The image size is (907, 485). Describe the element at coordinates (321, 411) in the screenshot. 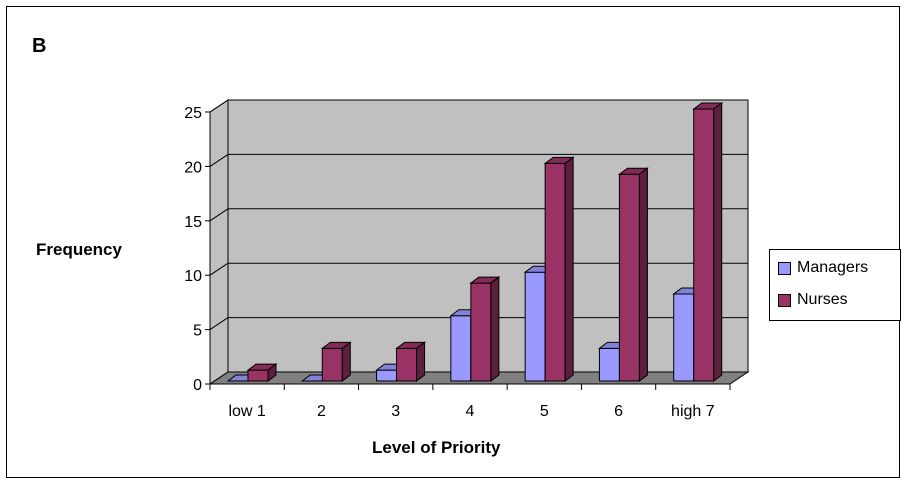

I see `x-tick-label: 2` at that location.